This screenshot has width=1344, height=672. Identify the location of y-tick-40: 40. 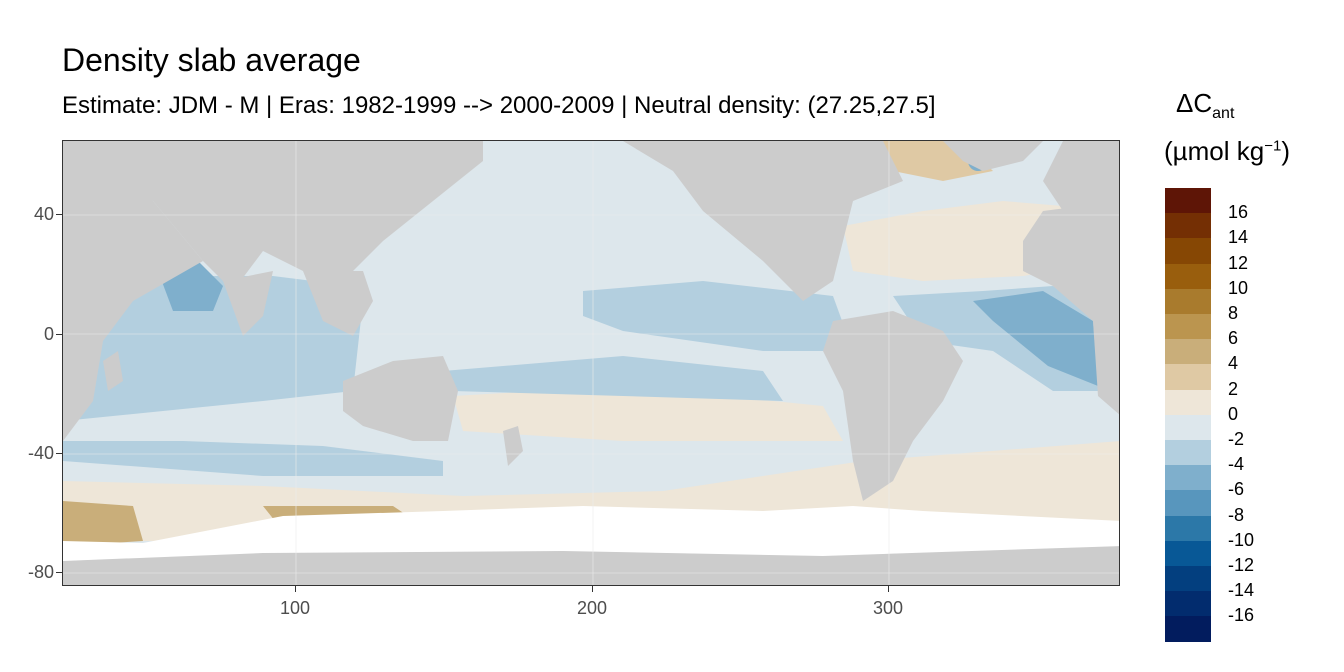
(43, 214).